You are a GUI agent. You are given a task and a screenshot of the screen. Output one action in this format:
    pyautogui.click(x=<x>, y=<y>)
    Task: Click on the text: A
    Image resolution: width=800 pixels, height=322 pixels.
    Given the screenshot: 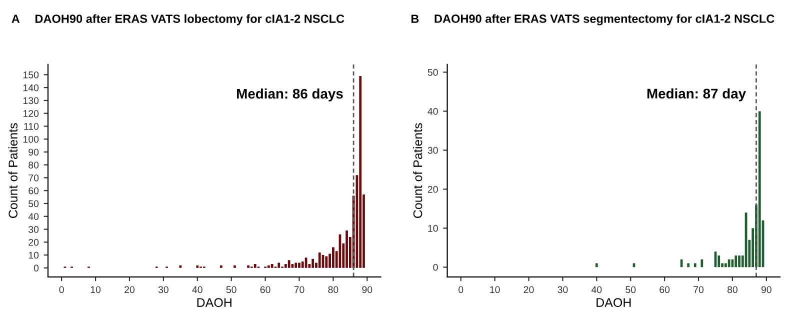 What is the action you would take?
    pyautogui.click(x=16, y=18)
    